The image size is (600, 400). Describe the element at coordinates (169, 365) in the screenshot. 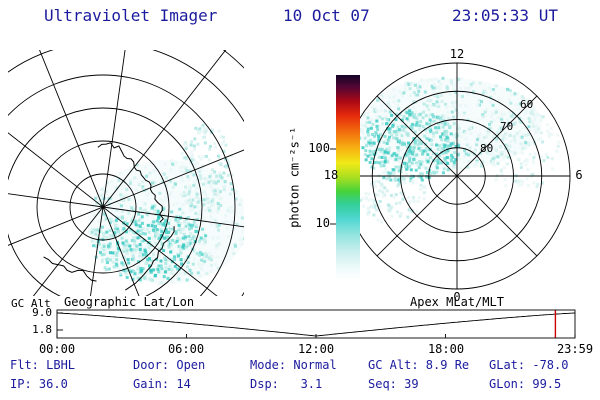

I see `status-door: Door: Open` at that location.